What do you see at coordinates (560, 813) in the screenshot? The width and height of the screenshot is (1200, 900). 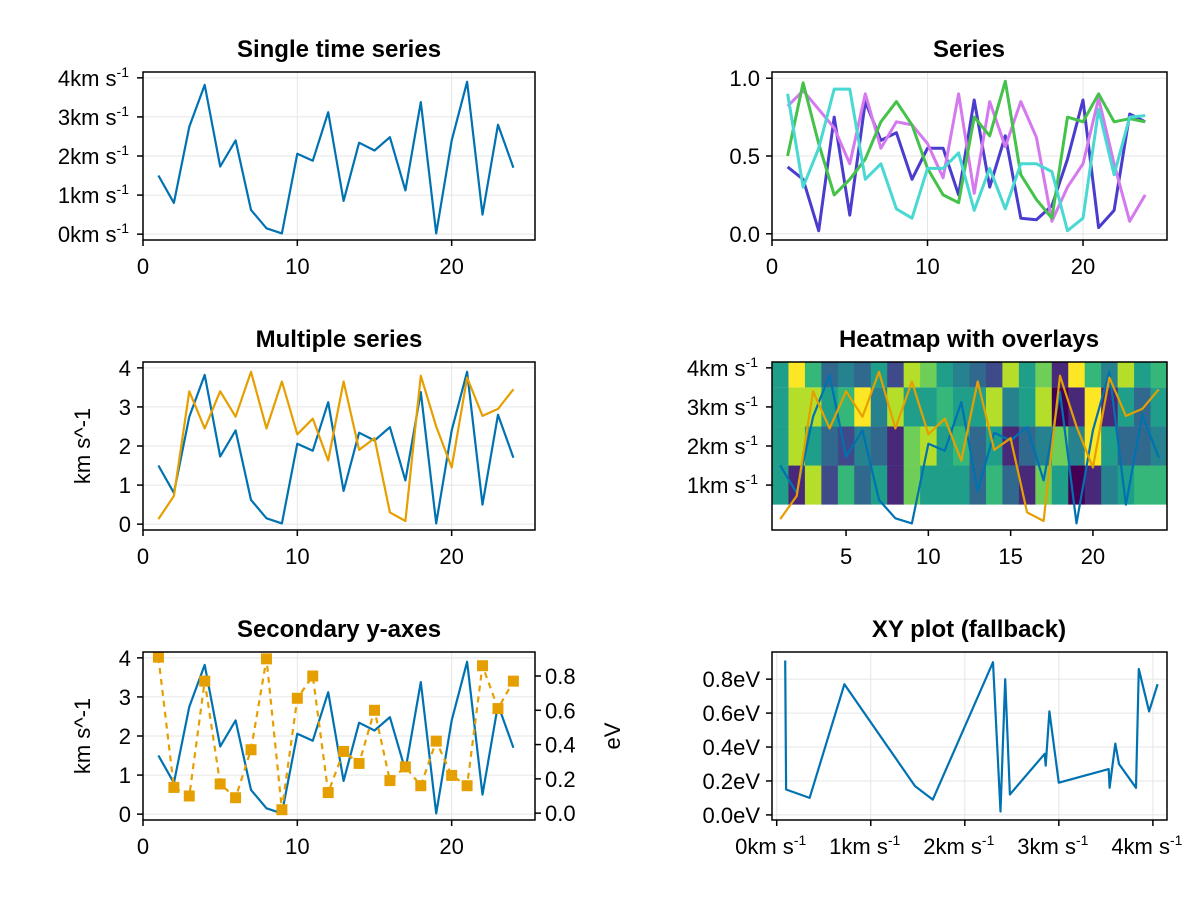 I see `y-right-tick-label: 0.0` at bounding box center [560, 813].